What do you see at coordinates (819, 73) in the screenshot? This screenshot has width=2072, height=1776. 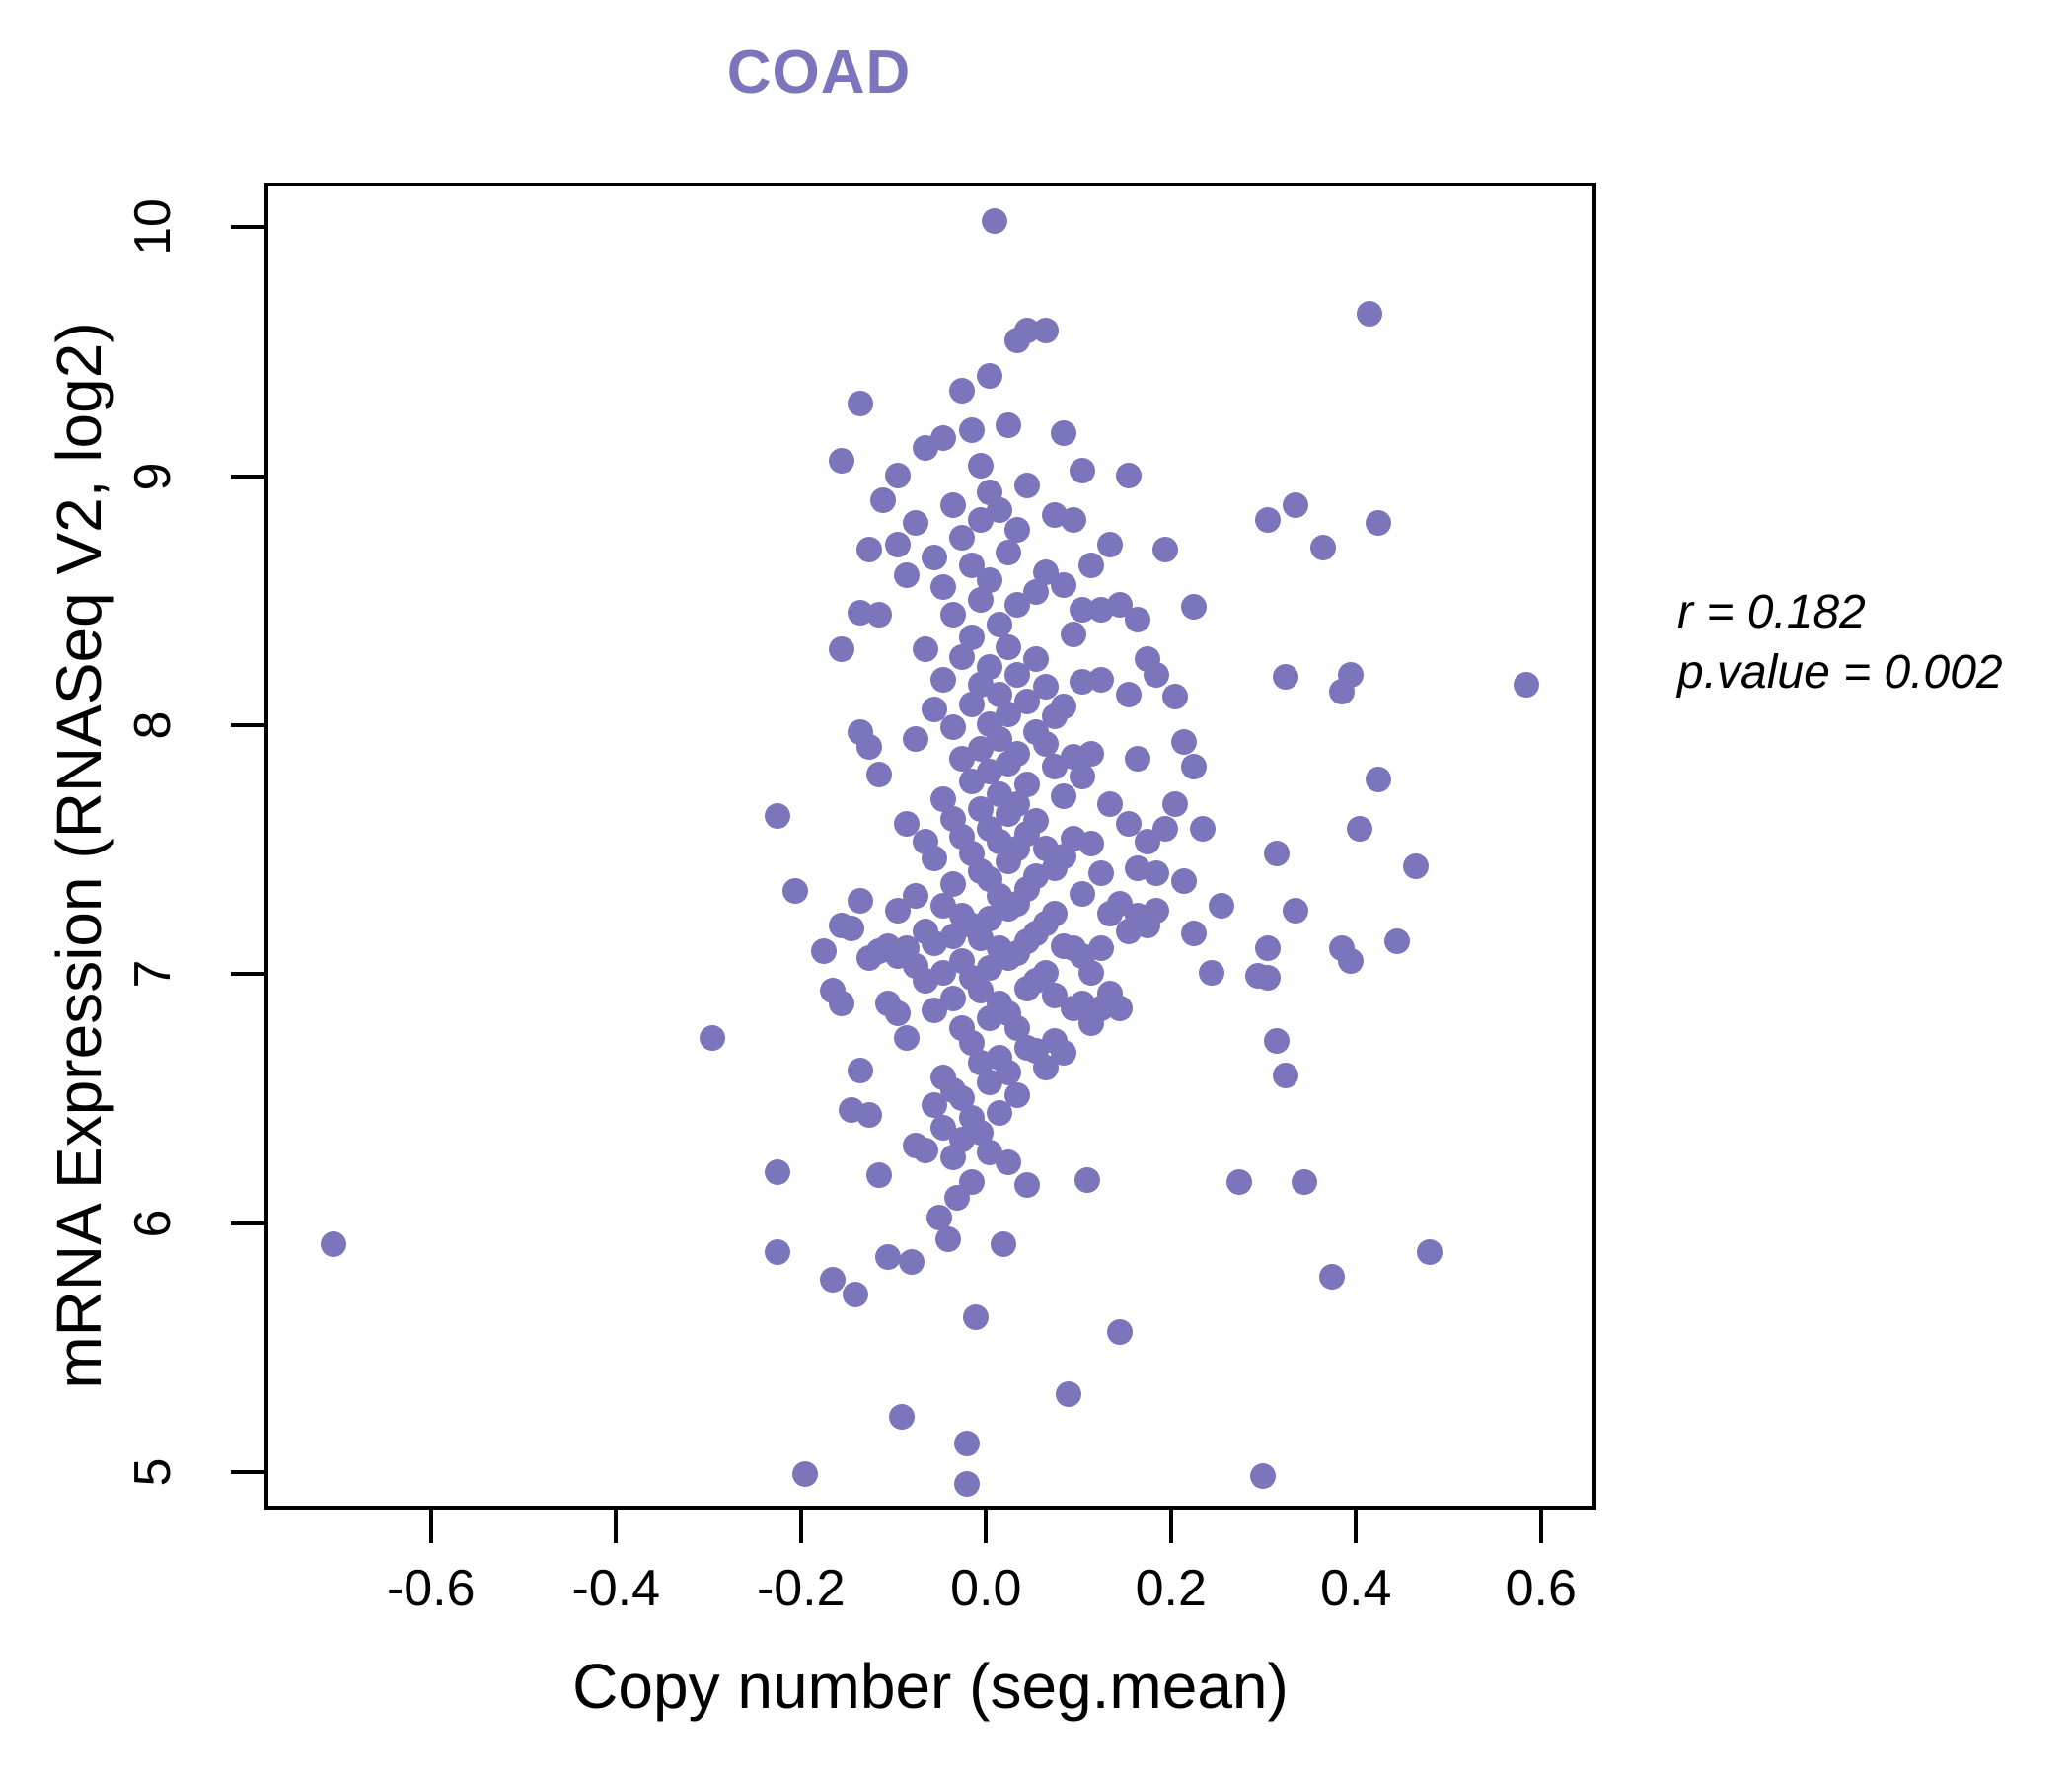 I see `page-title: COAD` at bounding box center [819, 73].